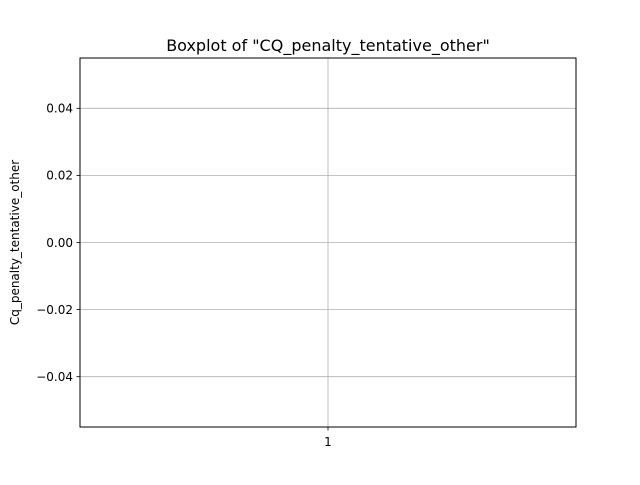 The image size is (640, 485). Describe the element at coordinates (328, 46) in the screenshot. I see `chart-title: Boxplot of "CQ_penalty_tentative_other"` at that location.